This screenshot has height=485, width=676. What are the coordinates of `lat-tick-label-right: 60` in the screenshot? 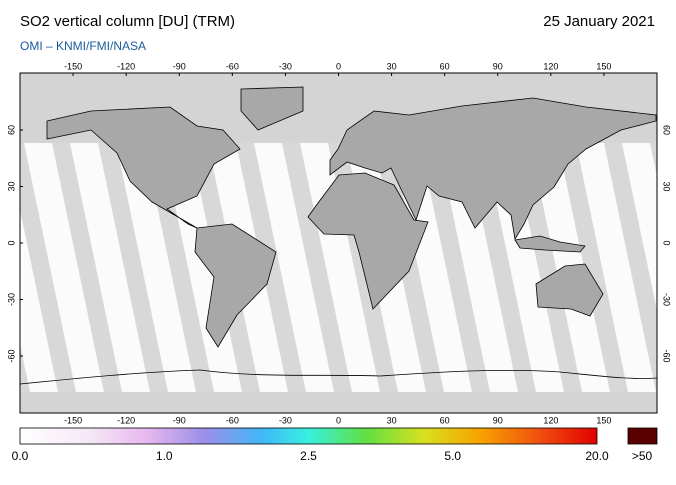 It's located at (667, 130).